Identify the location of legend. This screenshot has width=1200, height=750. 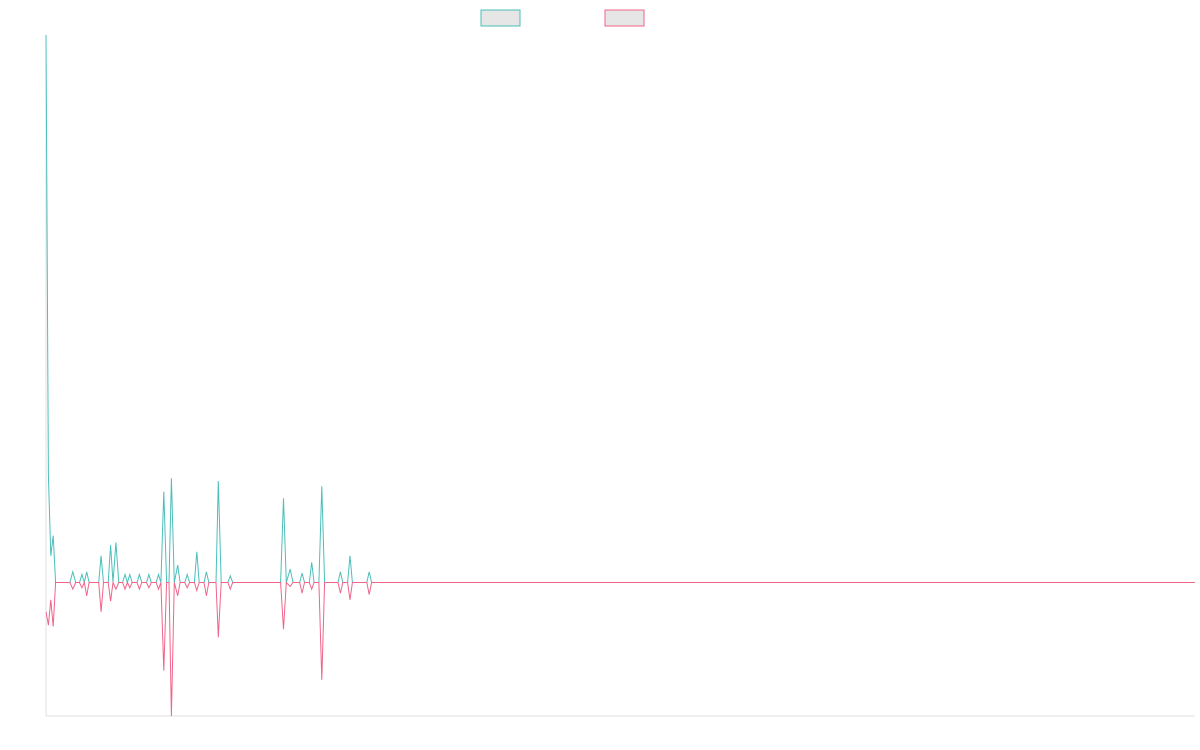
(562, 18).